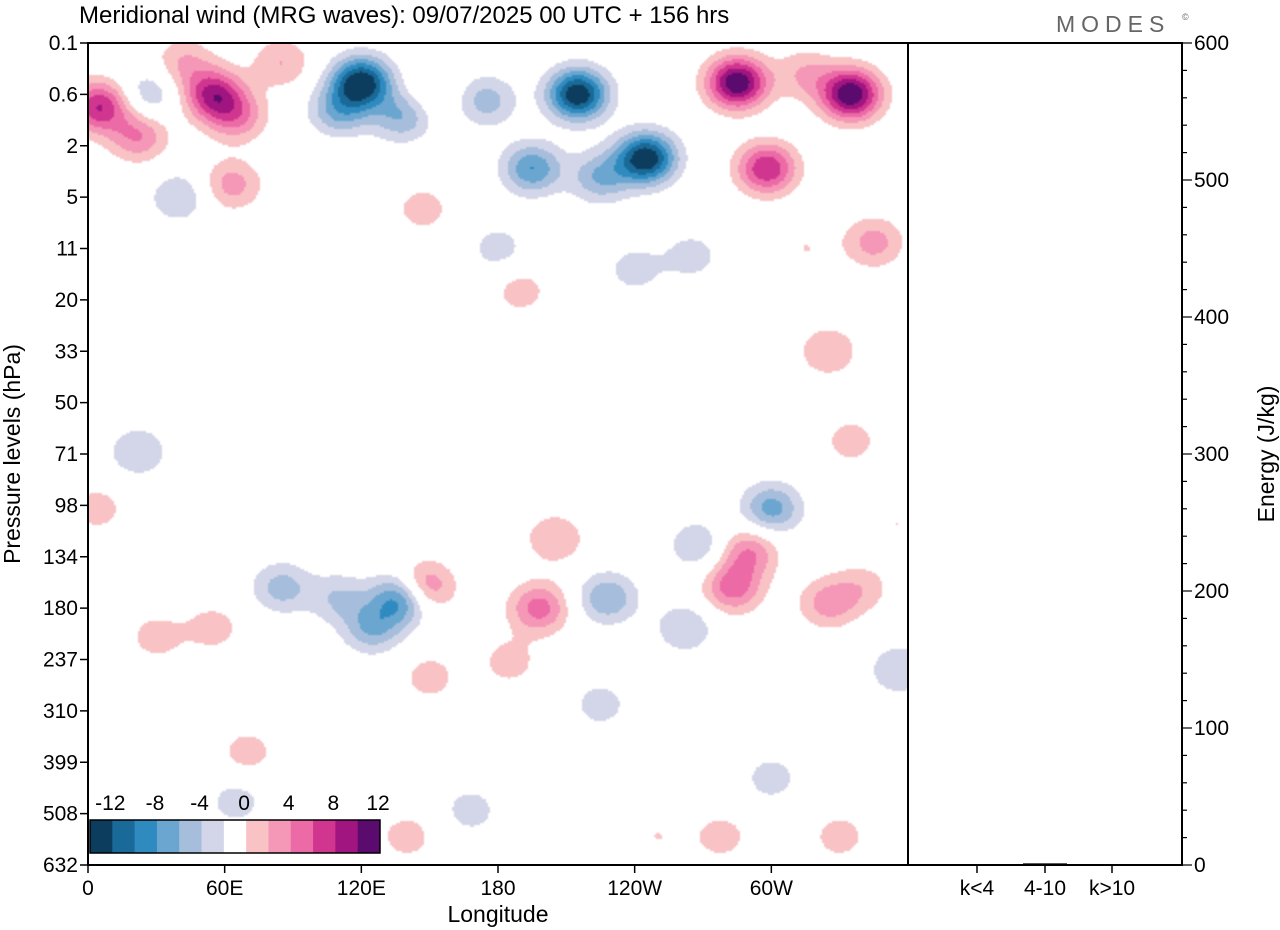 The width and height of the screenshot is (1280, 930). What do you see at coordinates (224, 888) in the screenshot?
I see `x-tick-label: 60E` at bounding box center [224, 888].